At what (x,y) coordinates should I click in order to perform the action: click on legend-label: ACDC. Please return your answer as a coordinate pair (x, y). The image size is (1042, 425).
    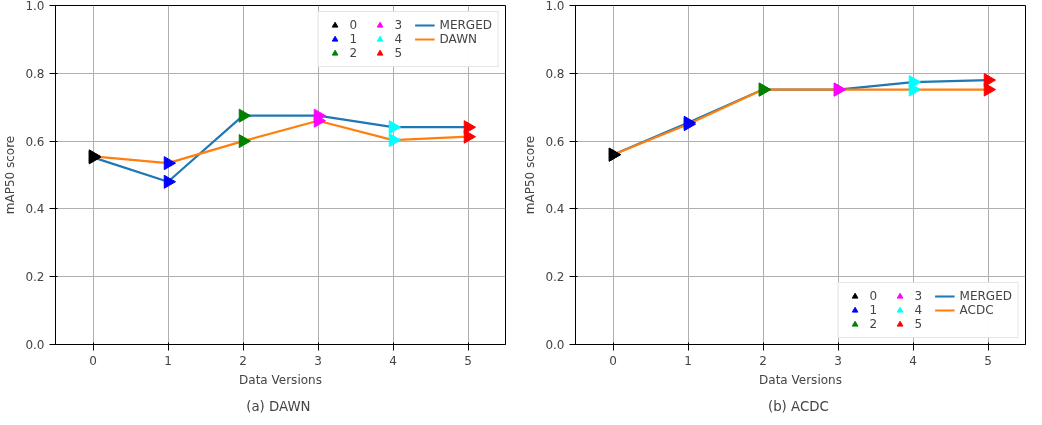
    Looking at the image, I should click on (976, 310).